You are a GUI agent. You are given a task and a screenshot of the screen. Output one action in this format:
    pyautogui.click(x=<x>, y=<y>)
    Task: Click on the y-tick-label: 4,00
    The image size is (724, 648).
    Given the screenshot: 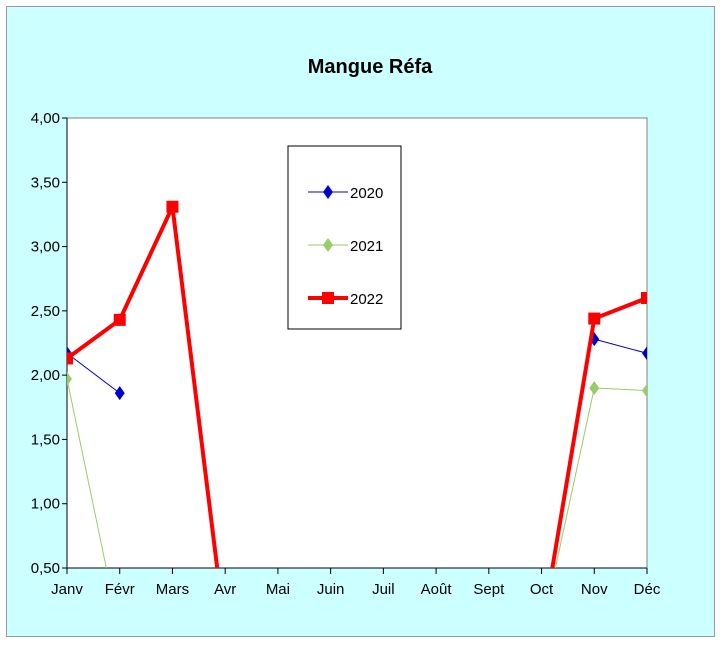 What is the action you would take?
    pyautogui.click(x=45, y=118)
    